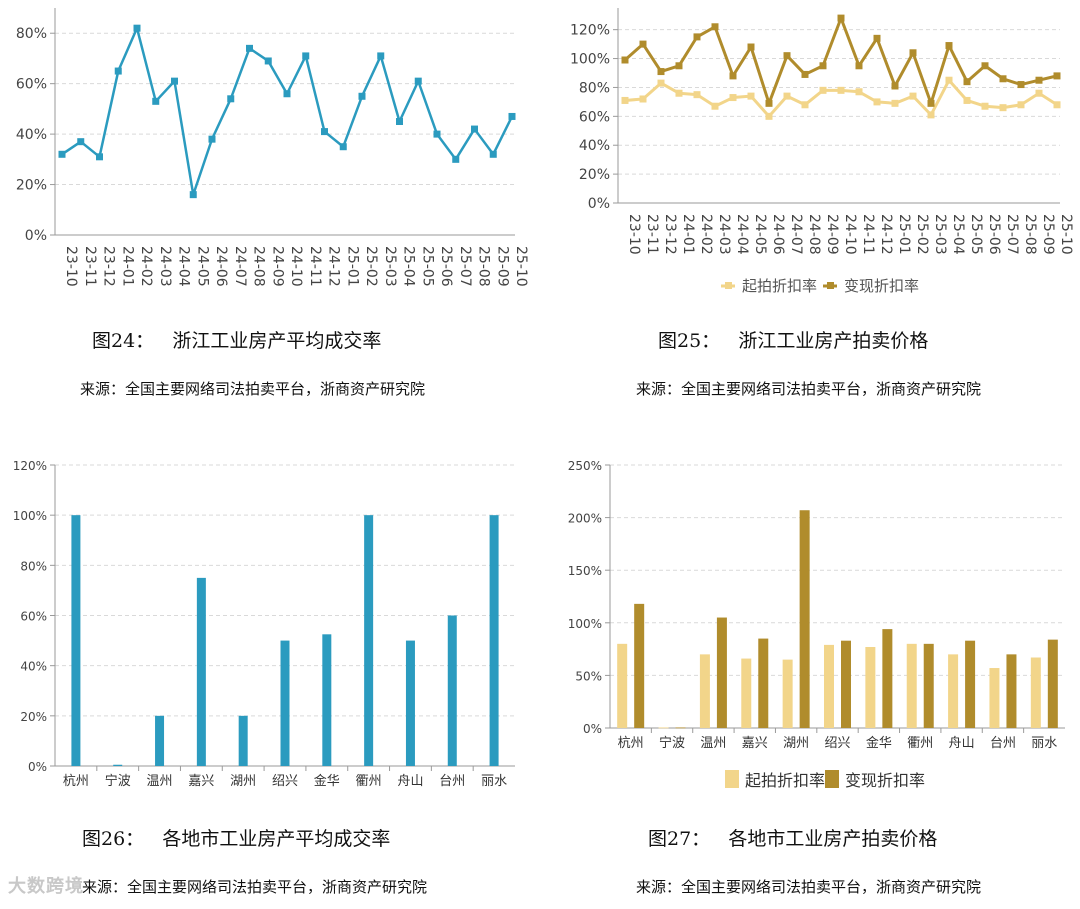 The width and height of the screenshot is (1080, 909). What do you see at coordinates (296, 266) in the screenshot?
I see `fig24-xtick-label: 24-10` at bounding box center [296, 266].